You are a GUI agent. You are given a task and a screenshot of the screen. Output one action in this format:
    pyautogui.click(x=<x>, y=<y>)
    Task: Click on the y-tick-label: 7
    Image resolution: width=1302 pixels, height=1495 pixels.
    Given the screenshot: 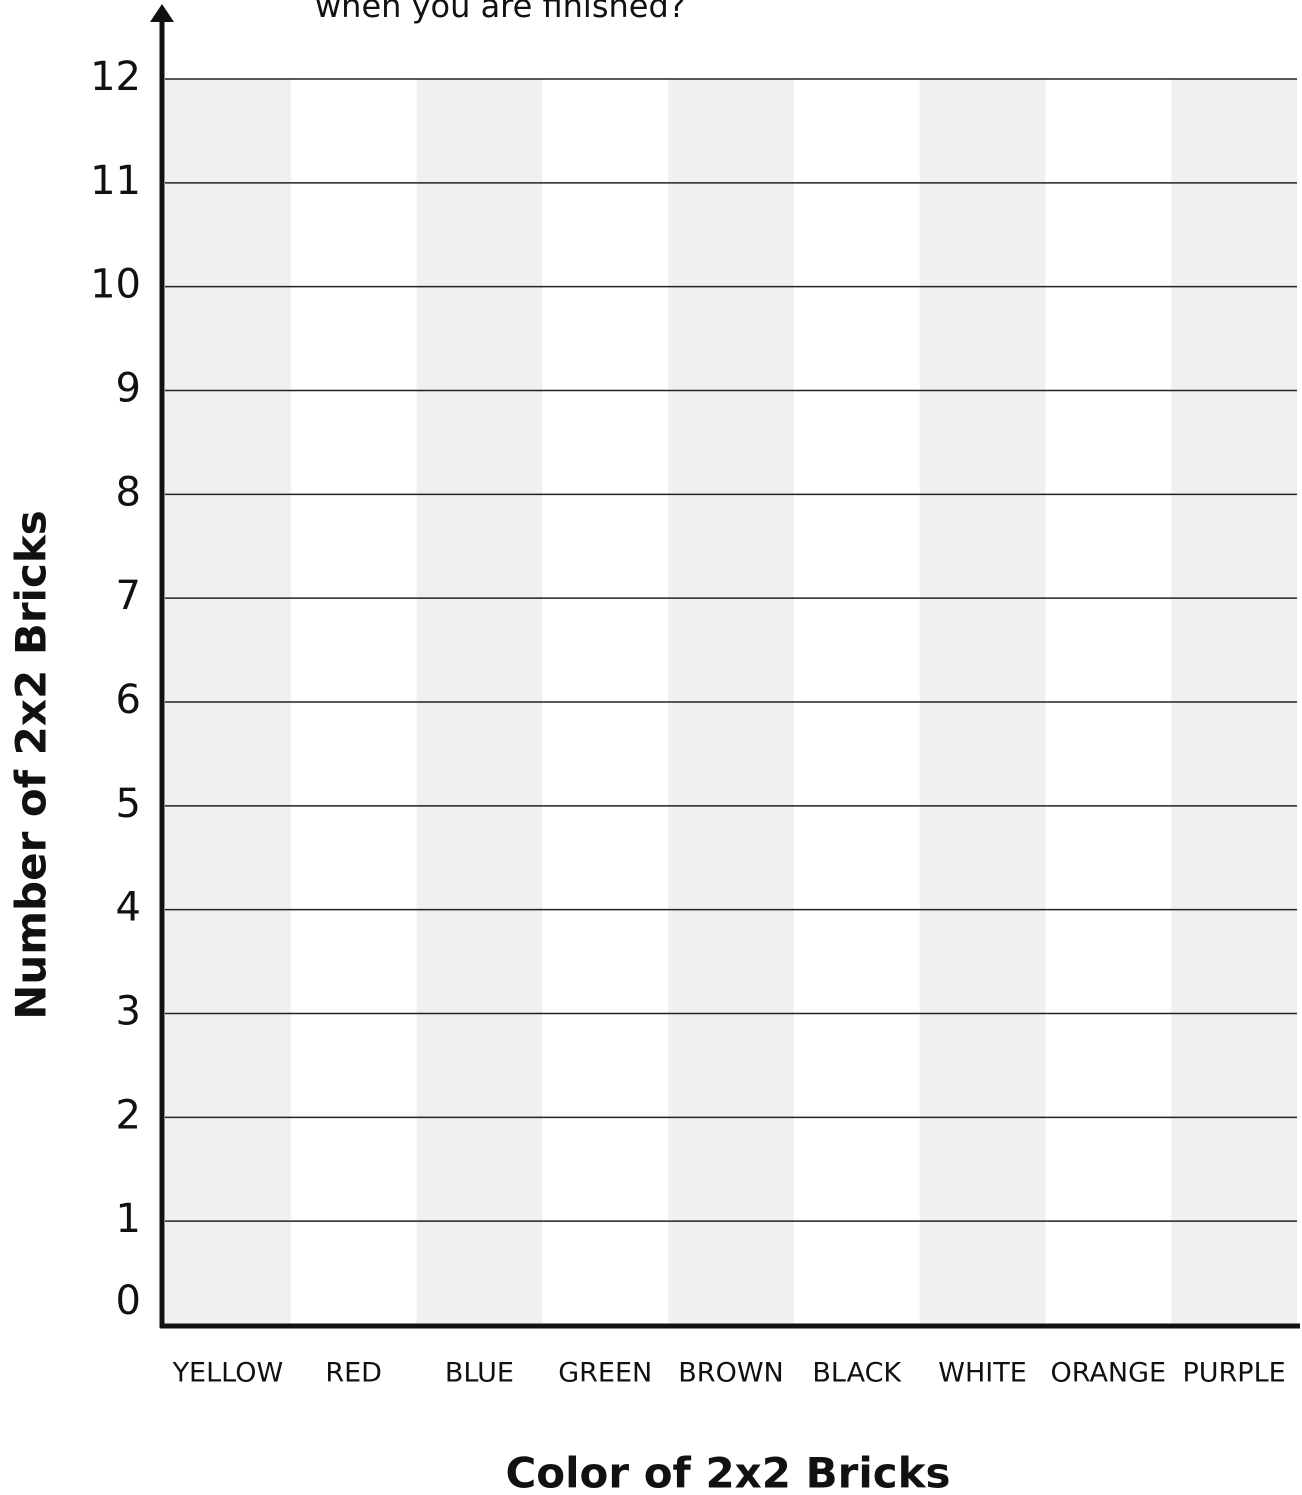 What is the action you would take?
    pyautogui.click(x=128, y=596)
    